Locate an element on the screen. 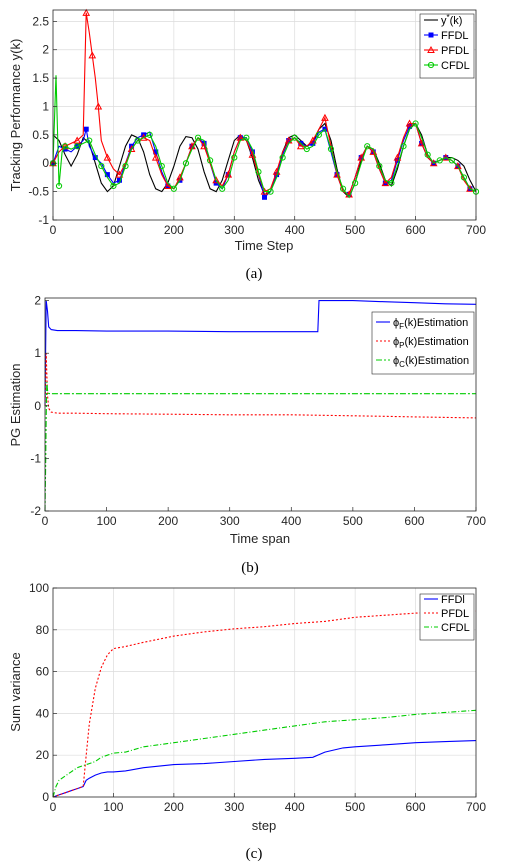 The width and height of the screenshot is (508, 866). x-tick-label: 300 is located at coordinates (230, 521).